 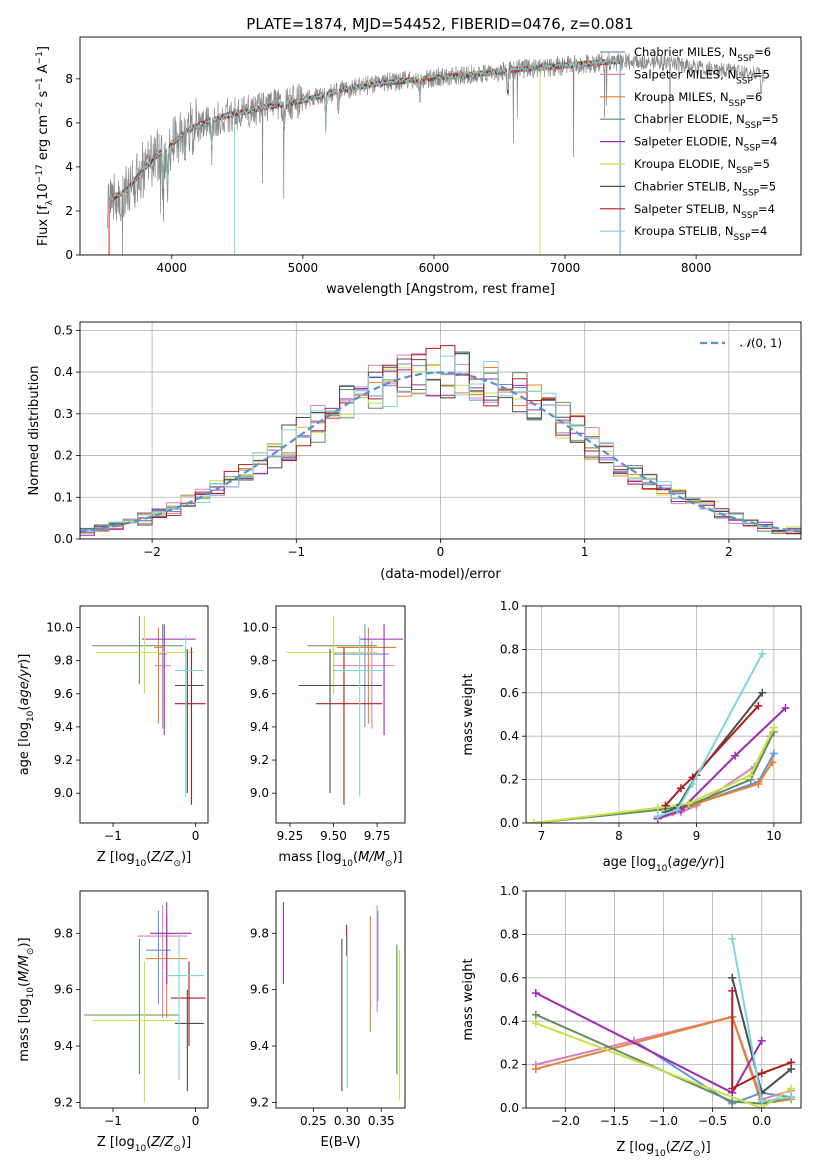 I want to click on weight-line, so click(x=714, y=753).